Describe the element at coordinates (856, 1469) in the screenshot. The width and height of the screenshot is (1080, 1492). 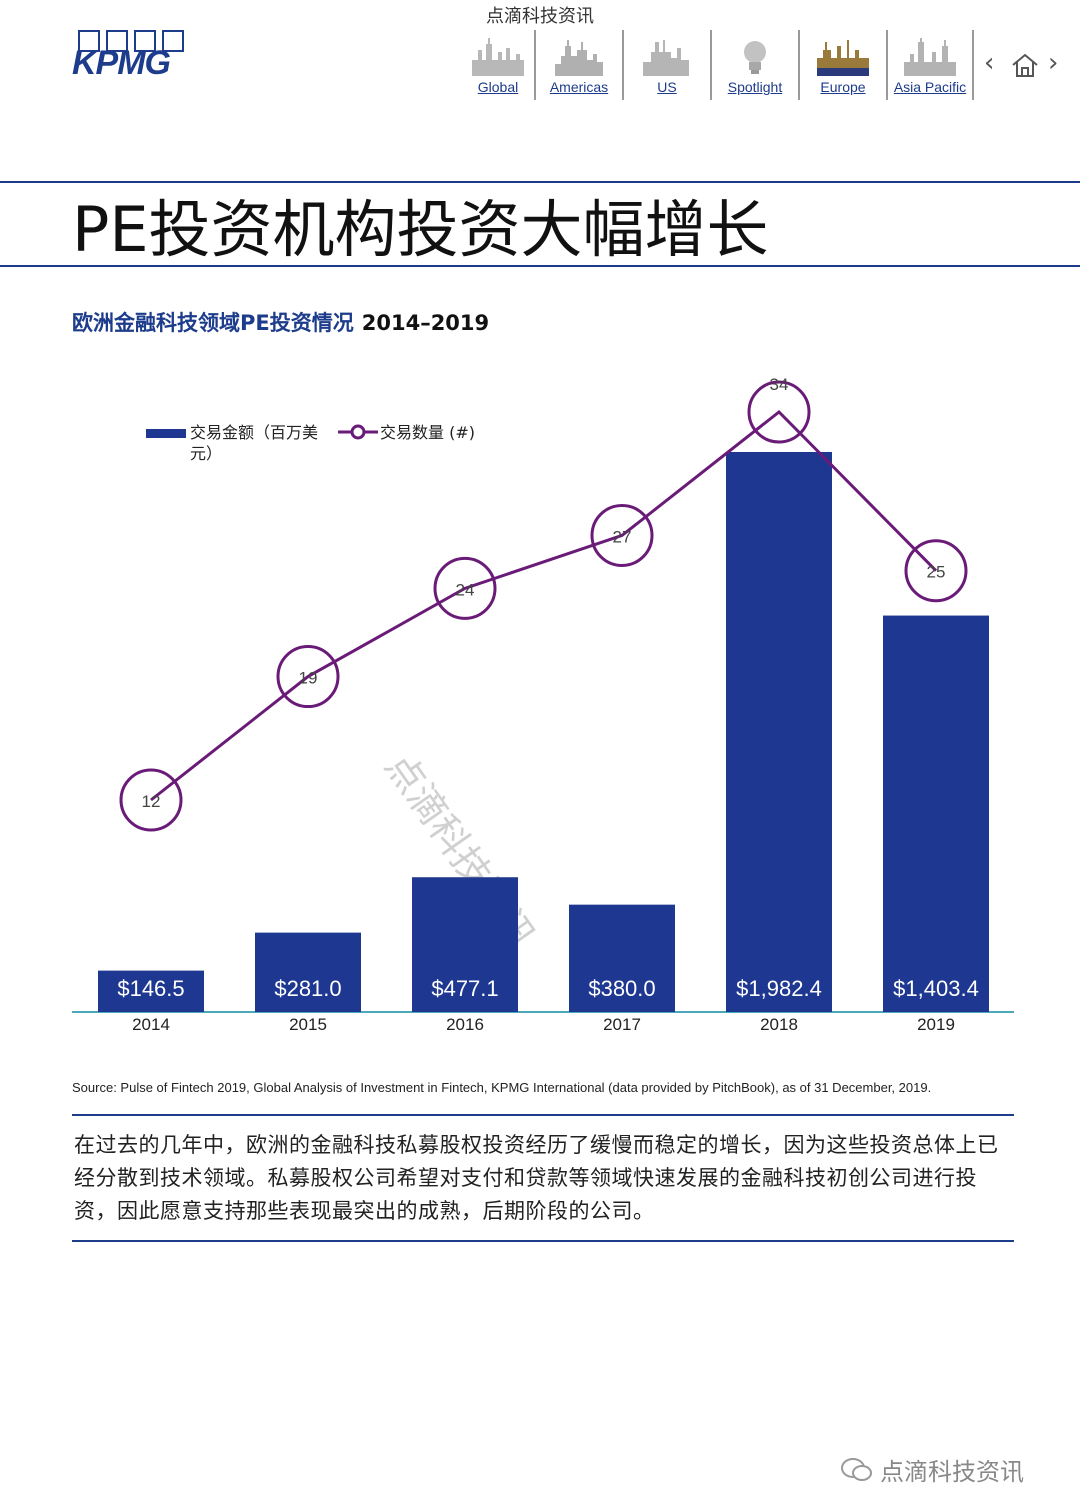
I see `wechat-icon` at that location.